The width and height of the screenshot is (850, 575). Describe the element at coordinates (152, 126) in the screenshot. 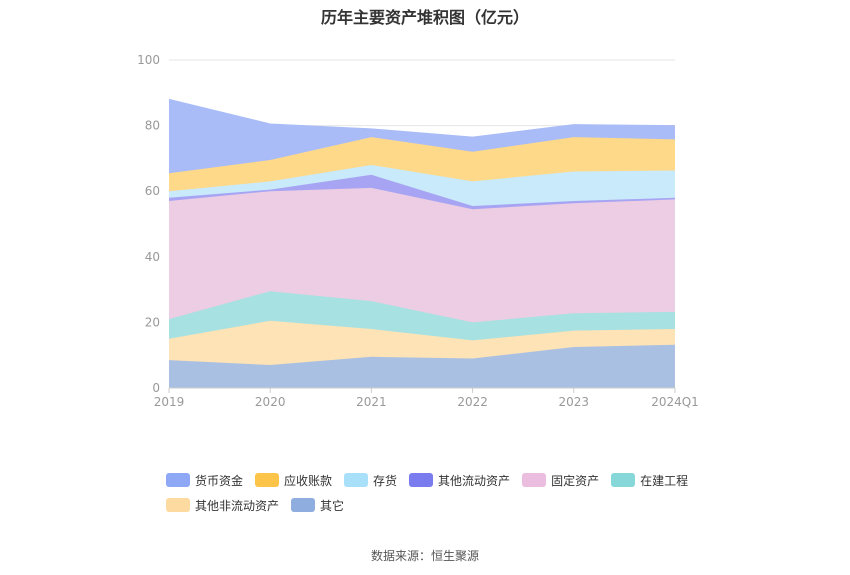

I see `y-tick-label: 80` at that location.